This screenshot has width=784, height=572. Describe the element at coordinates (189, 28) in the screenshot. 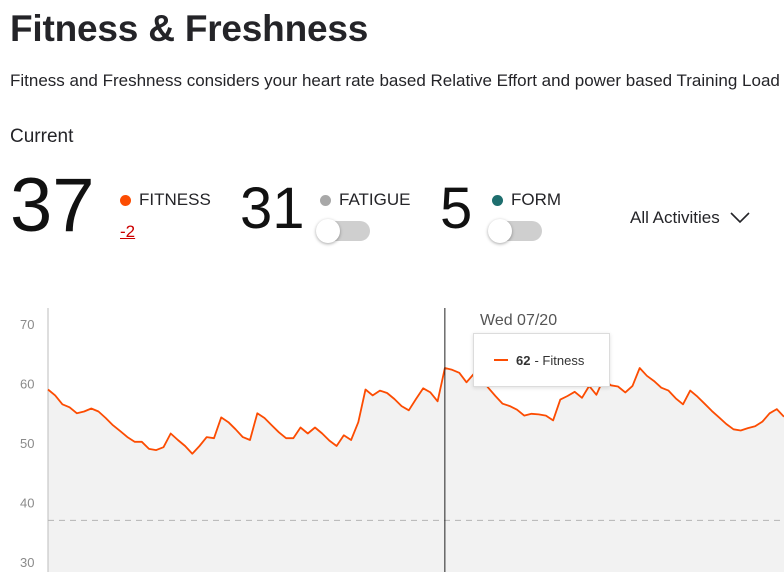

I see `page-title: Fitness & Freshness` at that location.